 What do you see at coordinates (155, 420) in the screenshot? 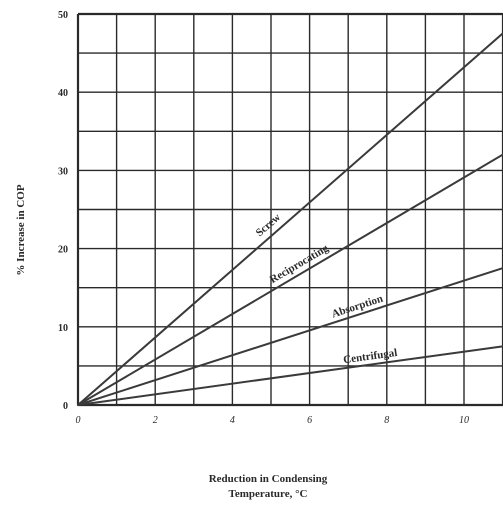
I see `x-tick-label: 2` at bounding box center [155, 420].